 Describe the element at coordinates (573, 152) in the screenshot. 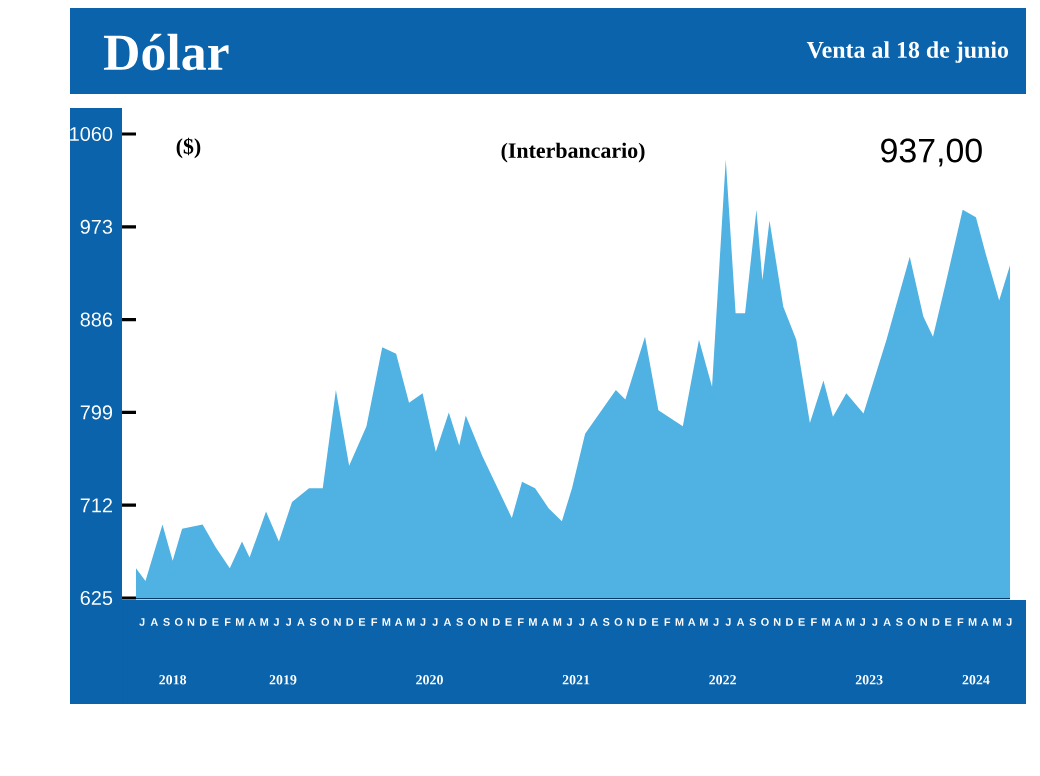

I see `annotation: (Interbancario)` at that location.